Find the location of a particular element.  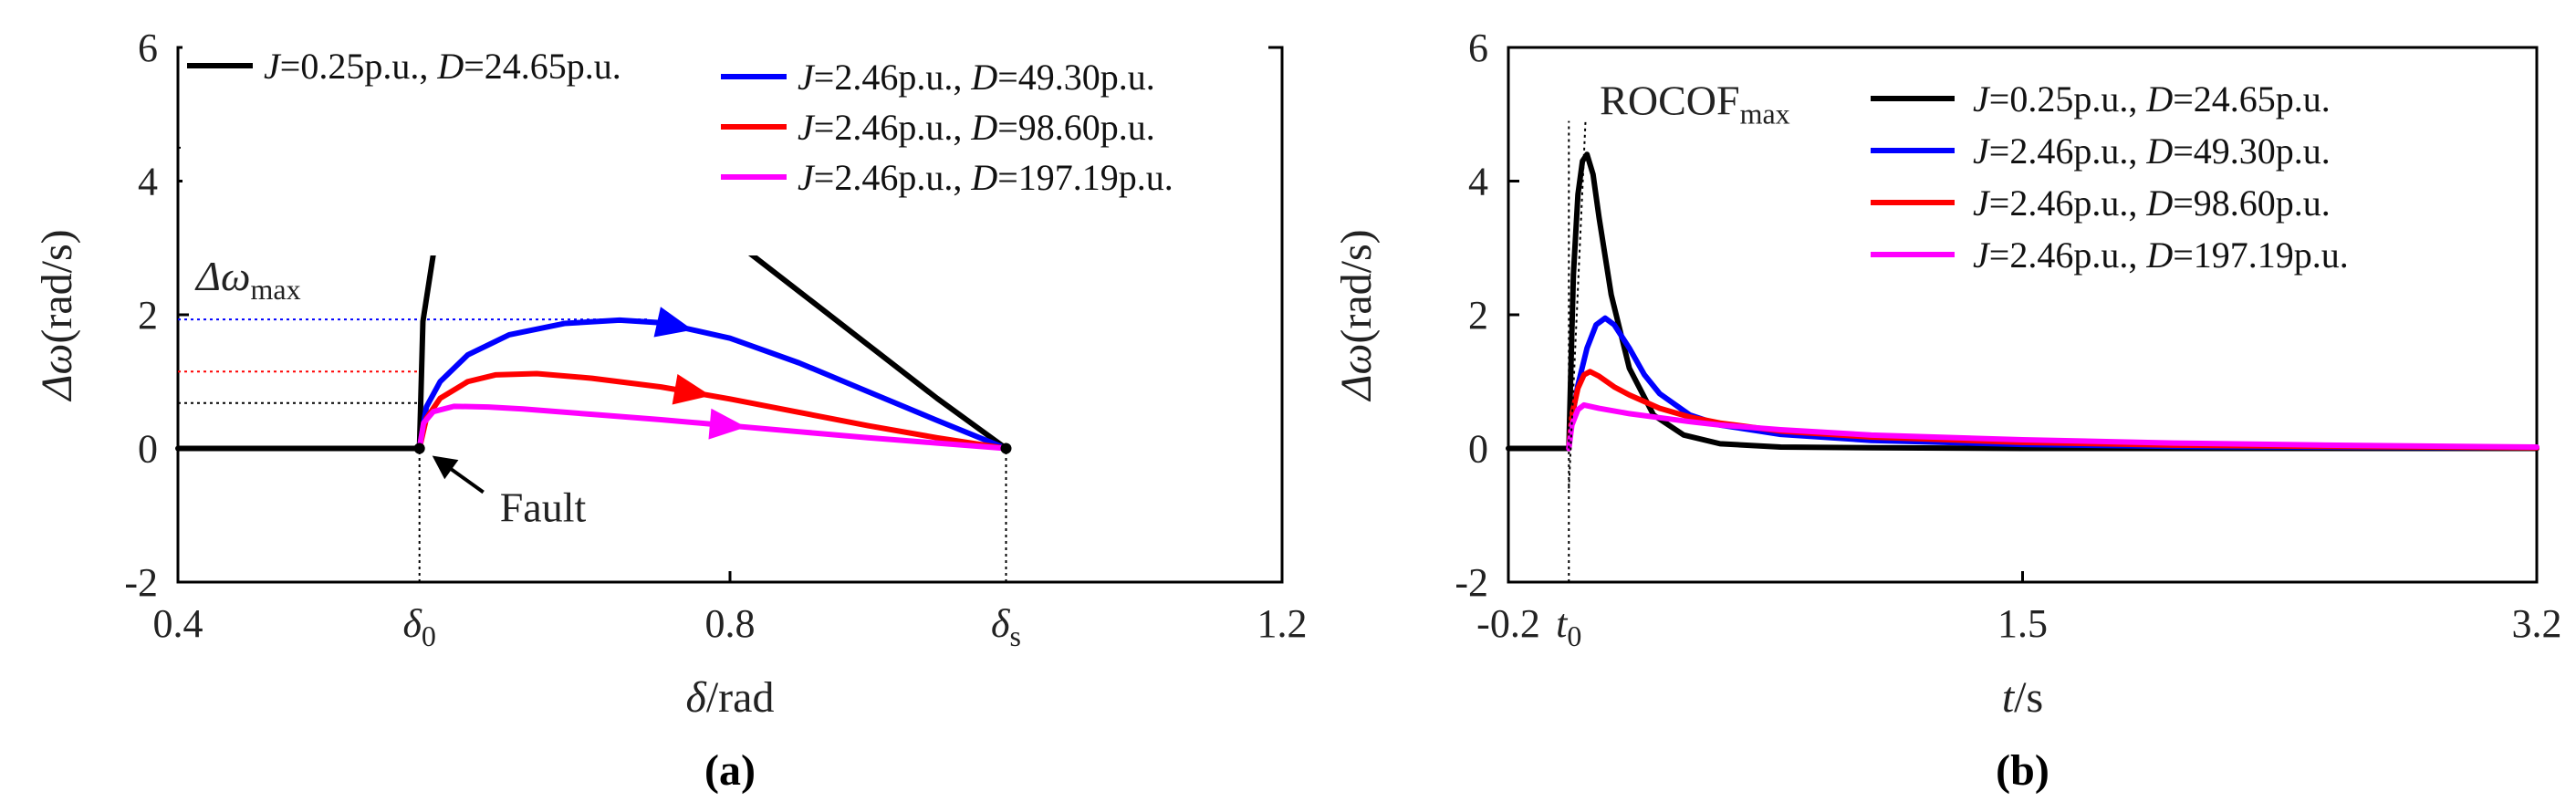

x-symbol-tick-label: δ0 is located at coordinates (418, 626).